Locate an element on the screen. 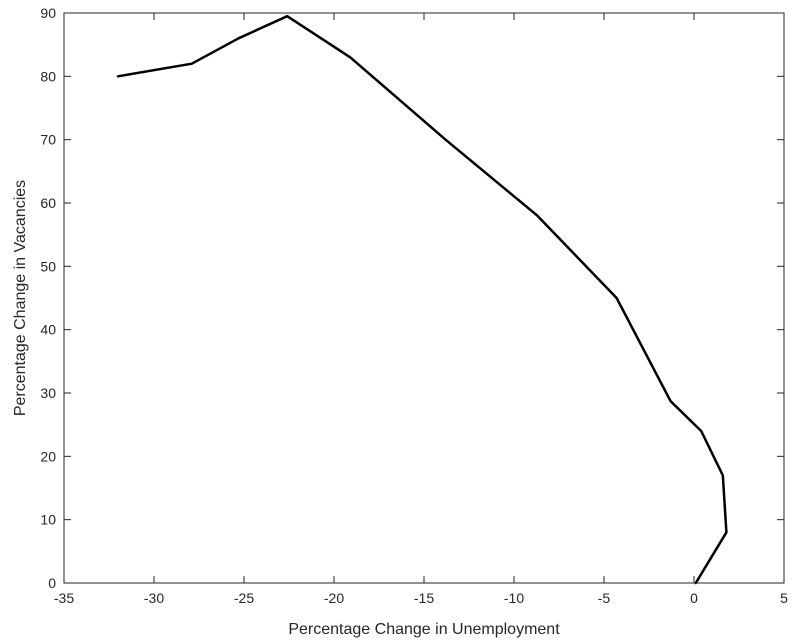  y-tick-label: 40 is located at coordinates (48, 330).